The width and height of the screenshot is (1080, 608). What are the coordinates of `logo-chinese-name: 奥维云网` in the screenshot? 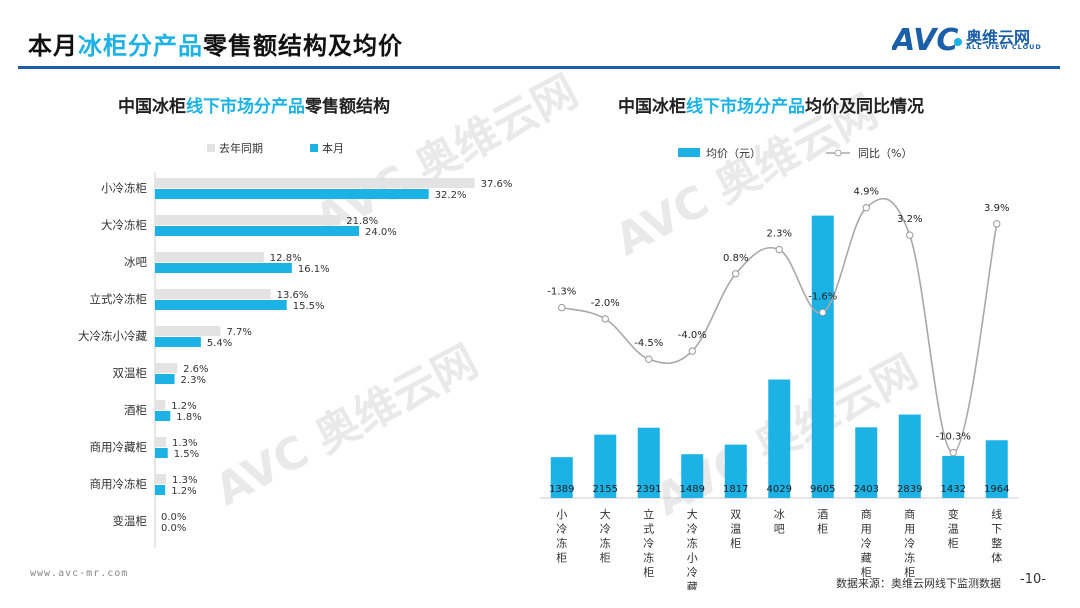 It's located at (998, 37).